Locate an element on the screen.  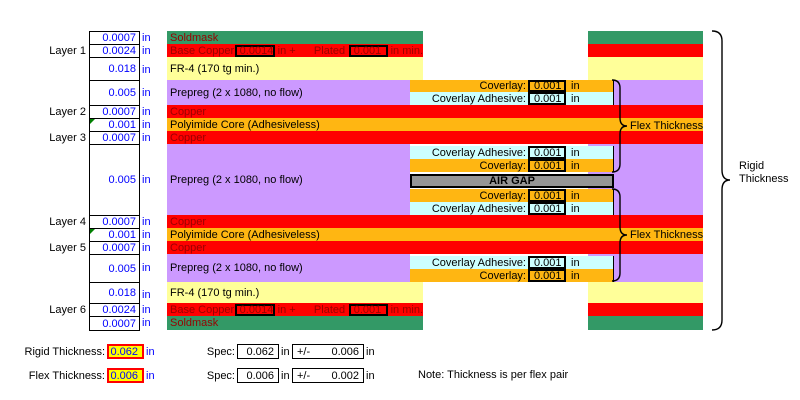
band-prepreg-bottom: Prepreg (2 x 1080, no flow) is located at coordinates (288, 268).